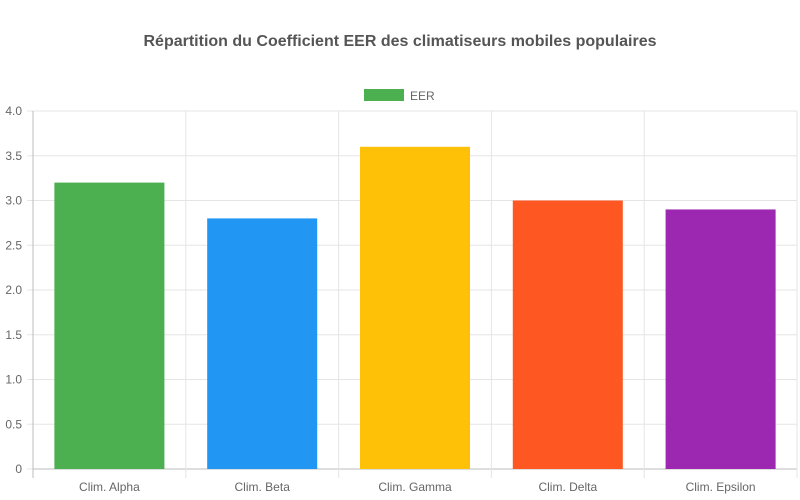  Describe the element at coordinates (13, 380) in the screenshot. I see `y-tick-label: 1.0` at that location.